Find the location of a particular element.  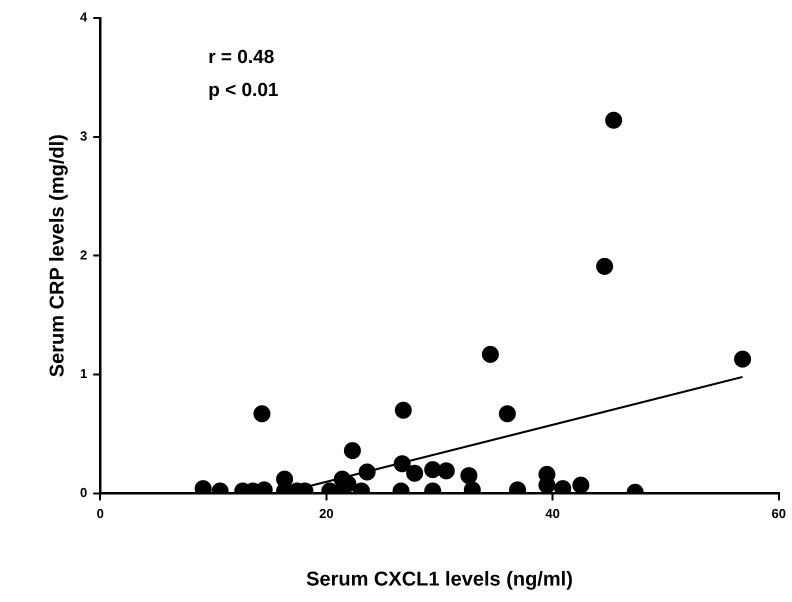

annotation: p < 0.01 is located at coordinates (243, 90).